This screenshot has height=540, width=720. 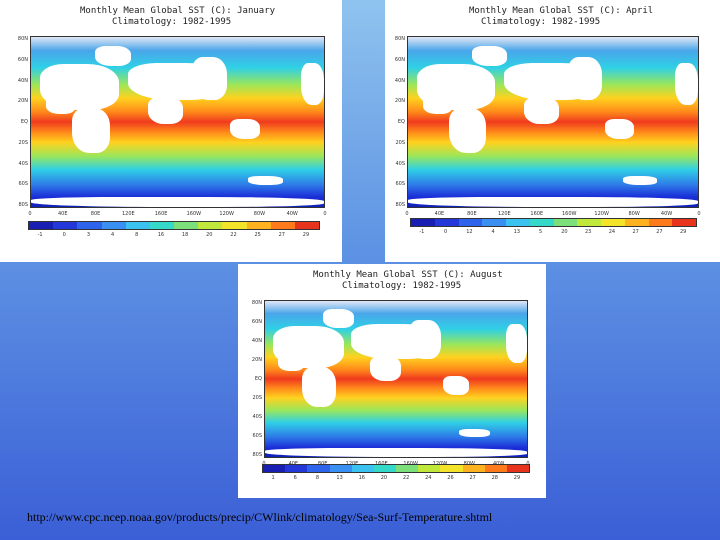 I want to click on map-title: Monthly Mean Global SST (C): January, so click(x=178, y=11).